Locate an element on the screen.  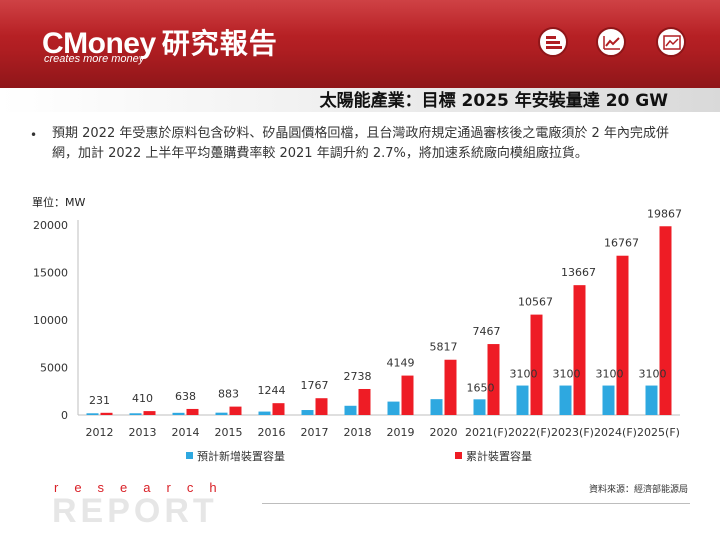
footer-research: research is located at coordinates (143, 487).